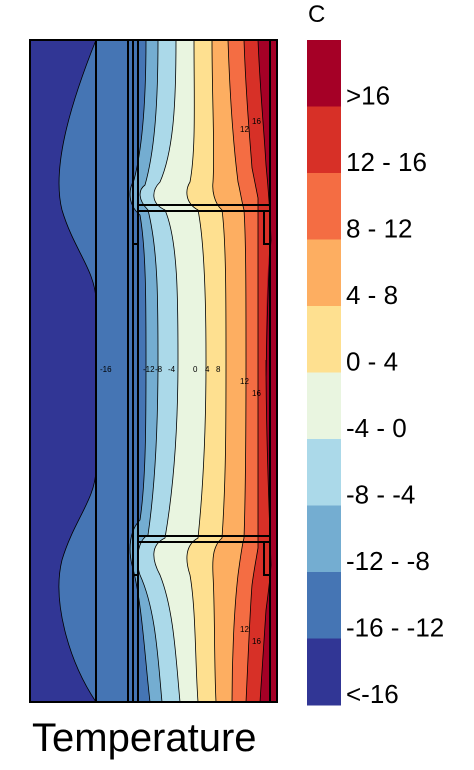  What do you see at coordinates (172, 369) in the screenshot?
I see `contour-label-mid-neg4: -4` at bounding box center [172, 369].